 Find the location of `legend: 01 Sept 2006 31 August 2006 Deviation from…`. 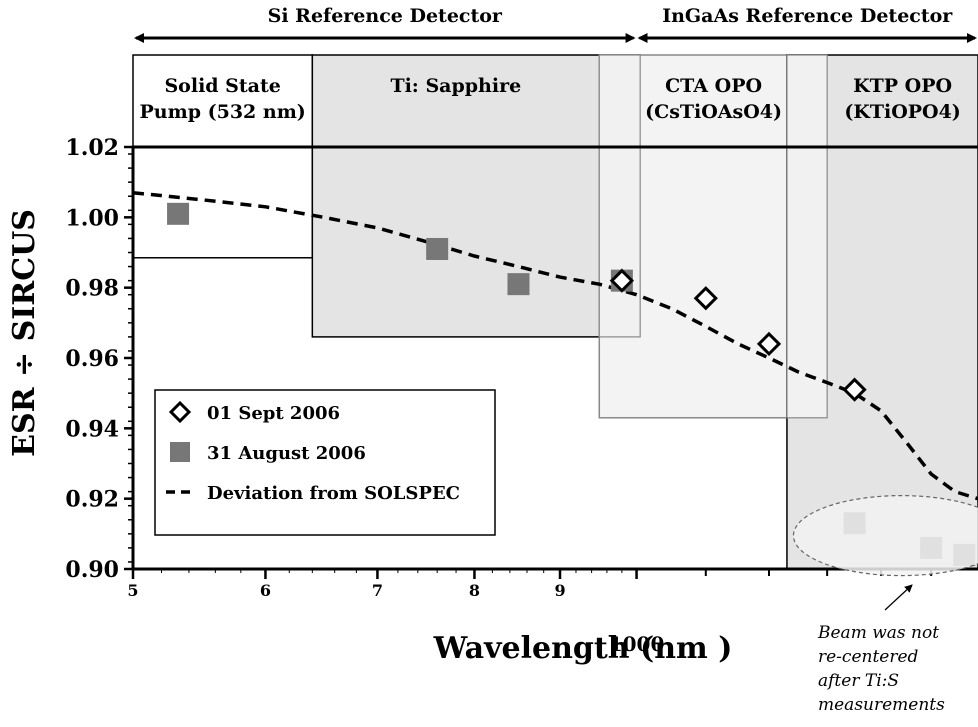

legend: 01 Sept 2006 31 August 2006 Deviation from… is located at coordinates (325, 462).